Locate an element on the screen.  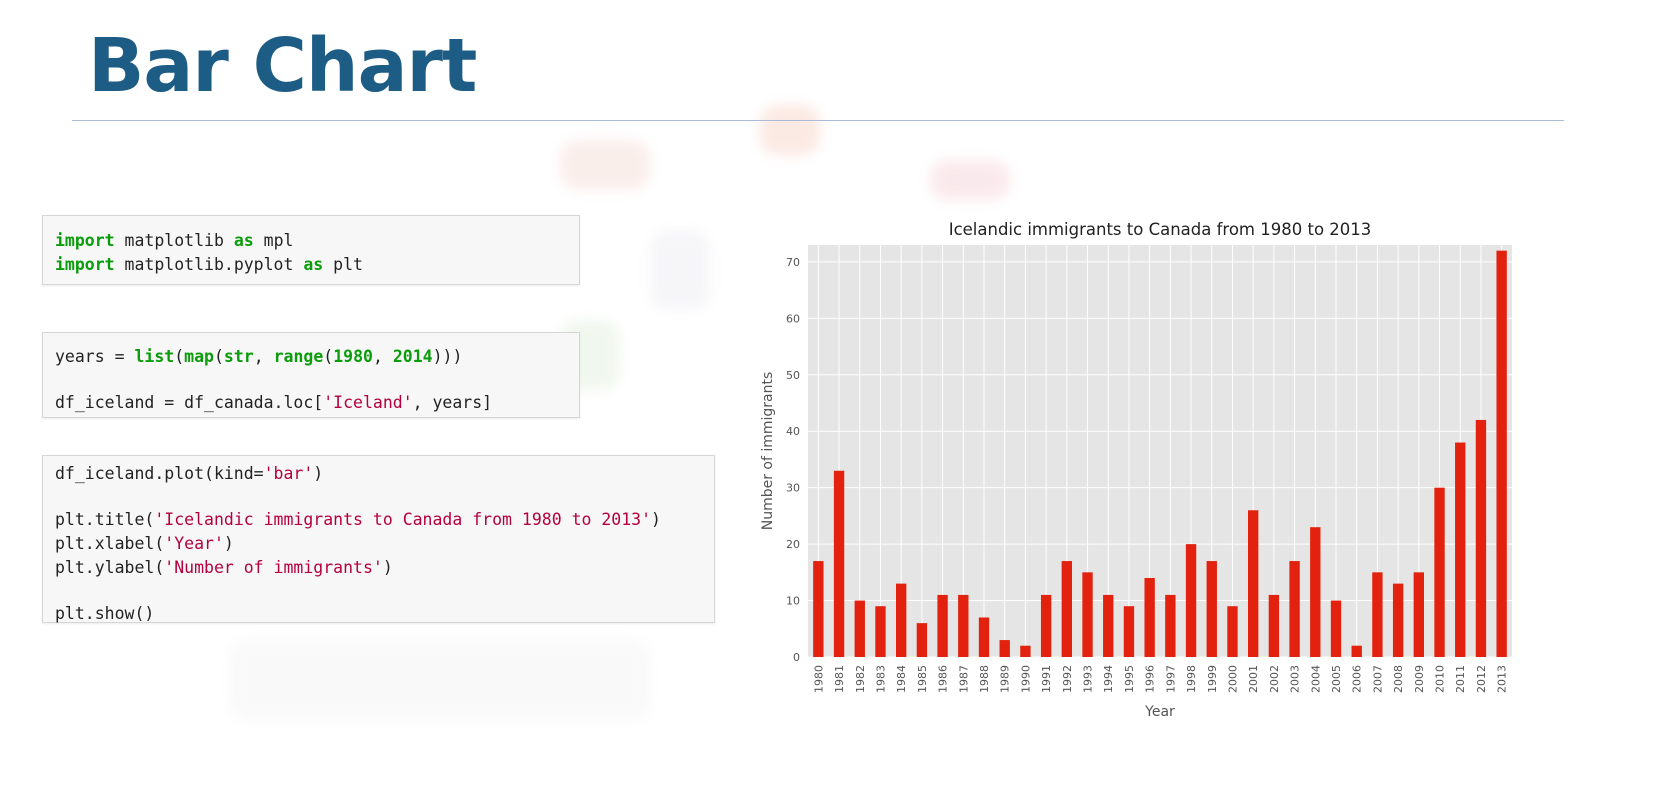
code-line: plt.ylabel('Number of immigrants') is located at coordinates (378, 568).